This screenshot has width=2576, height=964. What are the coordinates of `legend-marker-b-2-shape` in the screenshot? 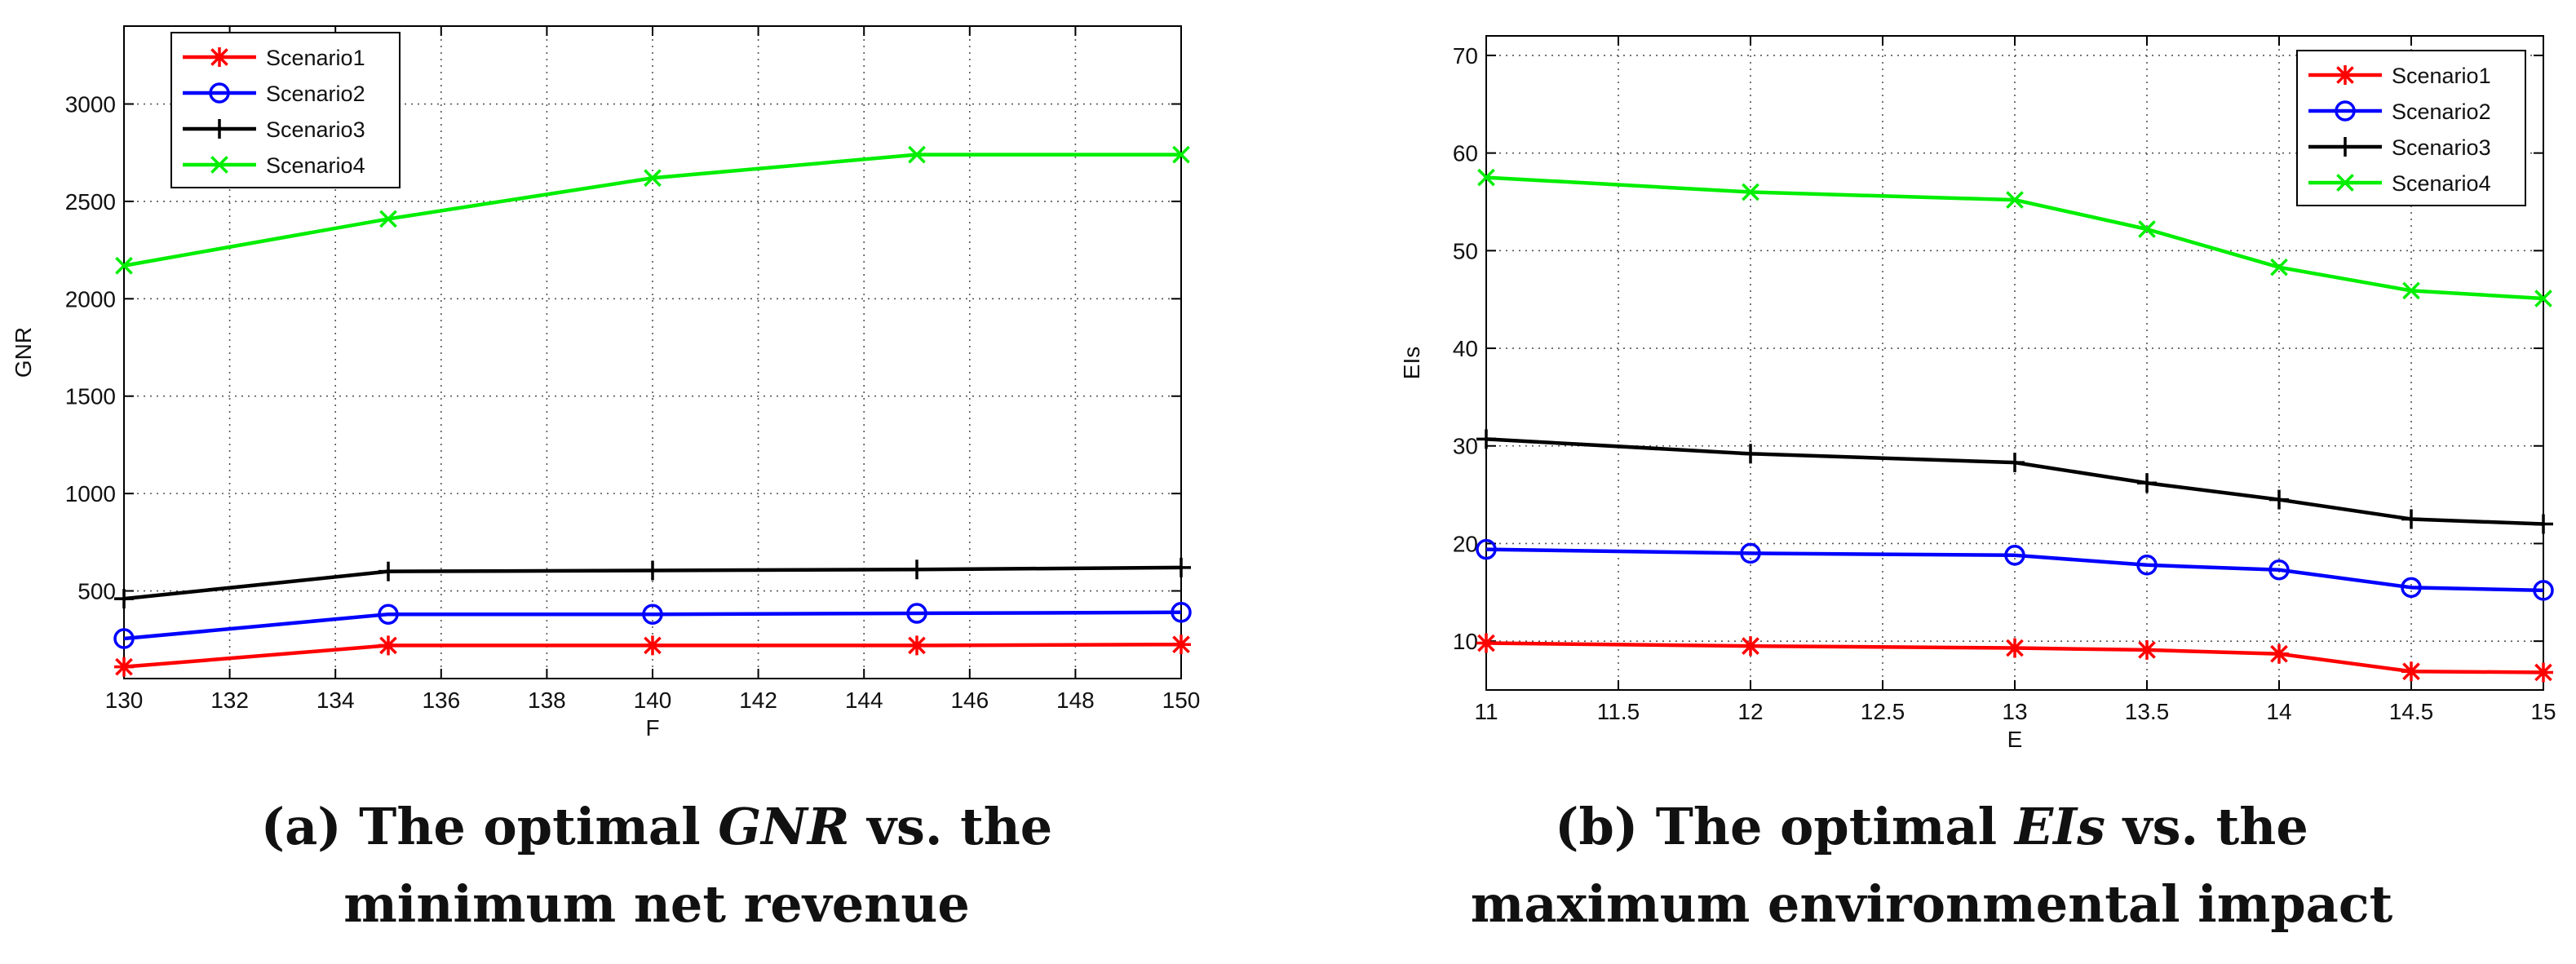 It's located at (2345, 111).